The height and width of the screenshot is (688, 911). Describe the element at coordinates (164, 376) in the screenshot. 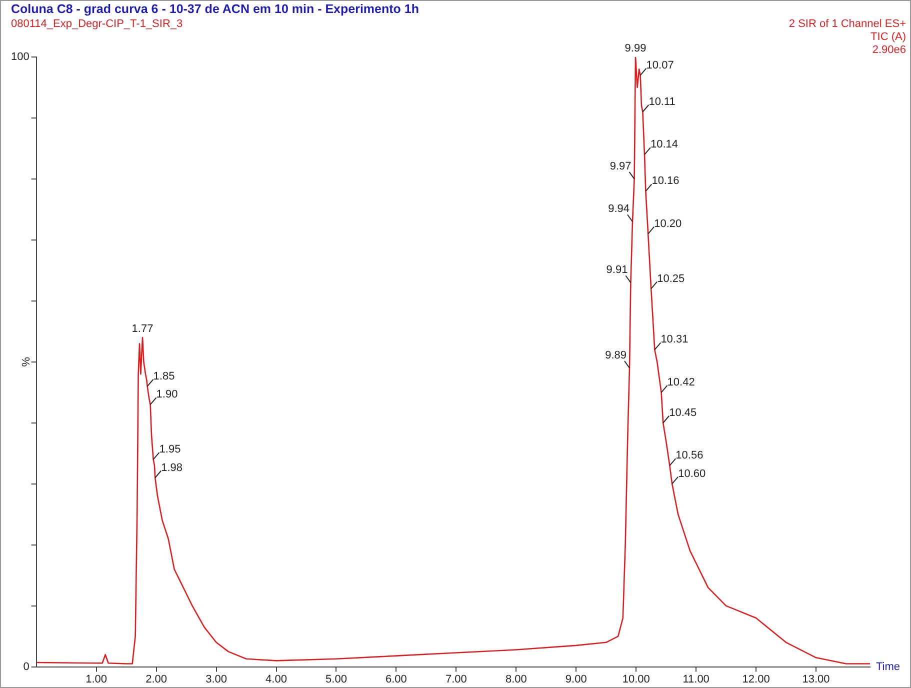

I see `annotation: 1.85` at that location.